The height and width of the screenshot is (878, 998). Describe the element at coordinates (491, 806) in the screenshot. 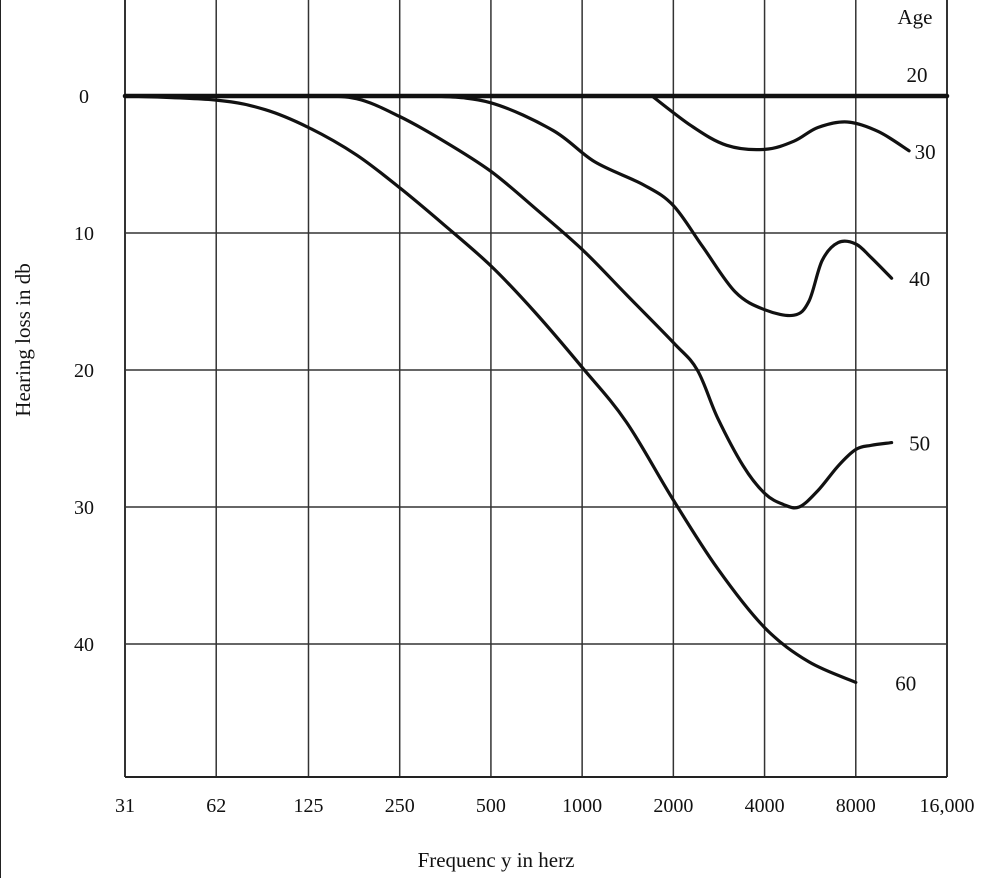

I see `x-tick-label-500: 500` at that location.